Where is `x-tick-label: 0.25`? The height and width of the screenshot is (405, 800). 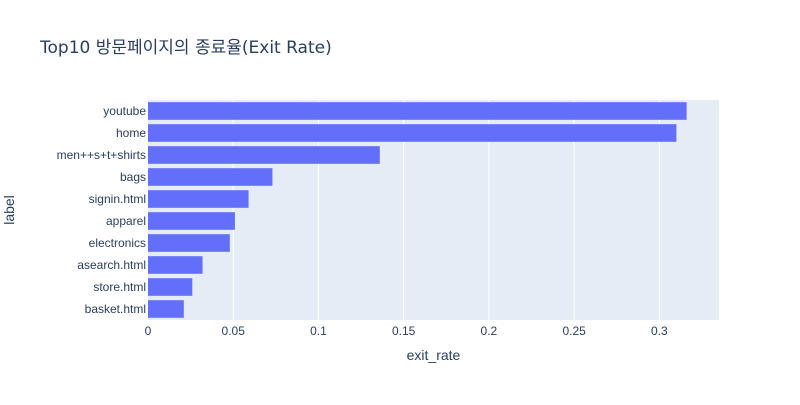
x-tick-label: 0.25 is located at coordinates (574, 331).